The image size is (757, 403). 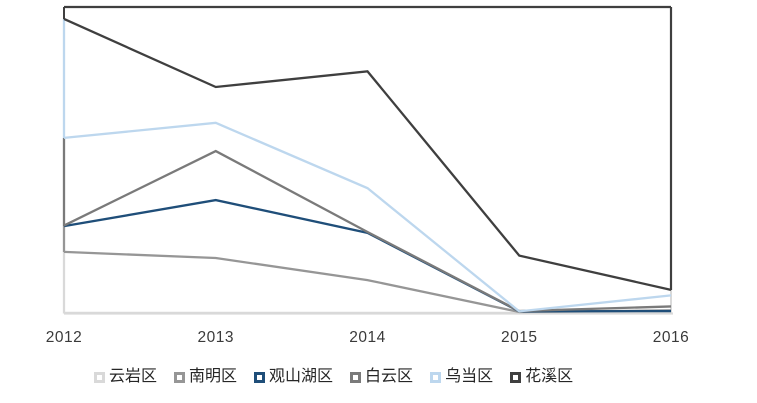 I want to click on legend-item-yunyan: 云岩区, so click(x=125, y=377).